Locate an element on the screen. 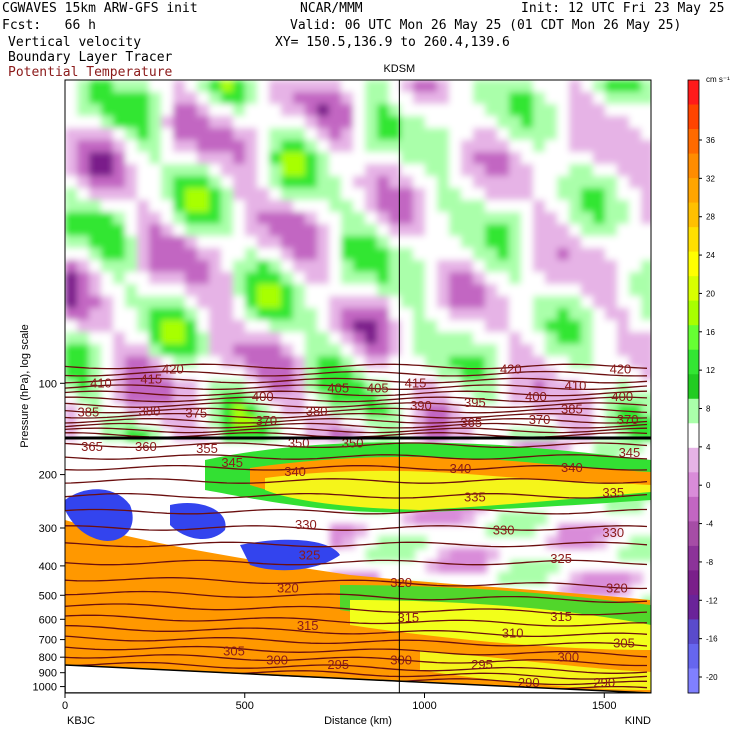 The width and height of the screenshot is (740, 740). contour-label: 355 is located at coordinates (207, 448).